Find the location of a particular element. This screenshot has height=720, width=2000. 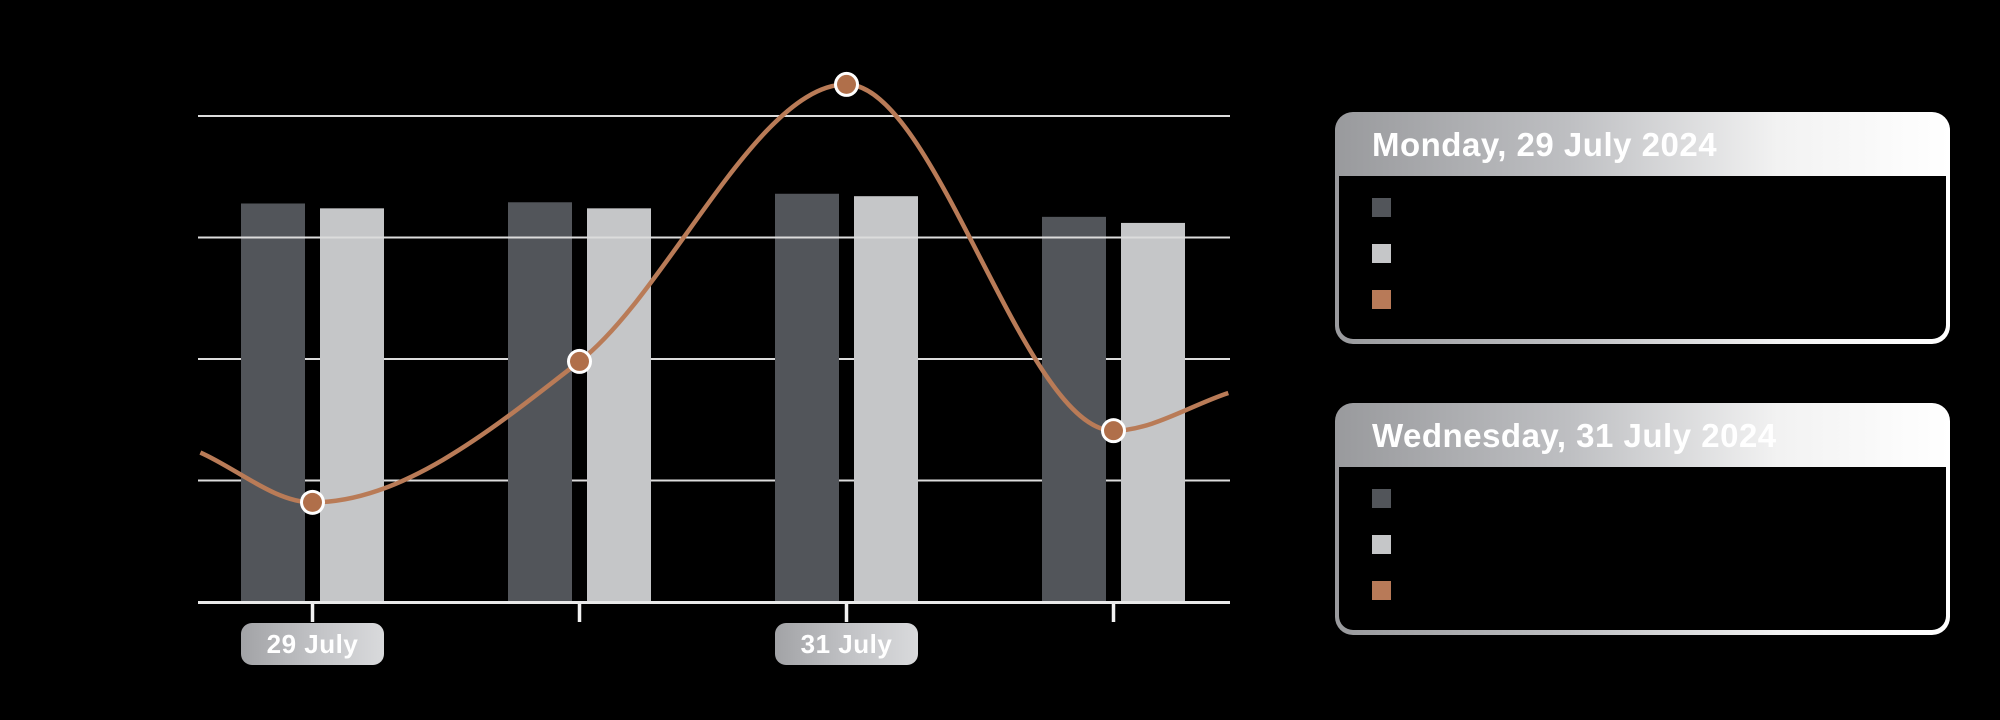

info-card-monday: Monday, 29 July 2024 is located at coordinates (1642, 228).